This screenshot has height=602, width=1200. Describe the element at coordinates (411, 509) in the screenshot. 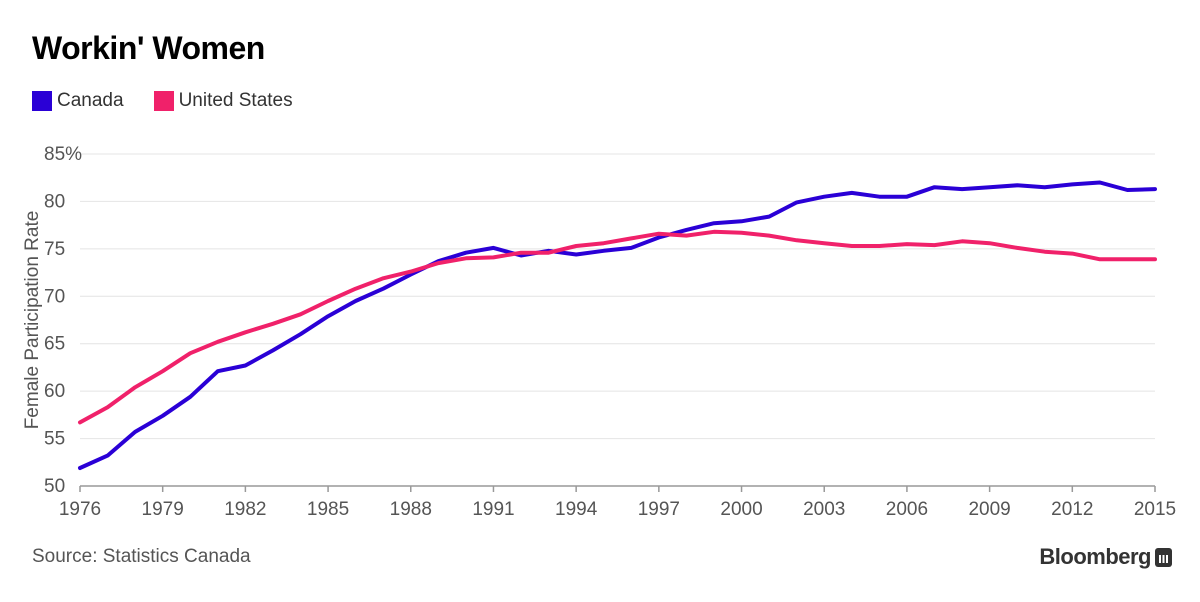

I see `x-tick-label: 1988` at that location.